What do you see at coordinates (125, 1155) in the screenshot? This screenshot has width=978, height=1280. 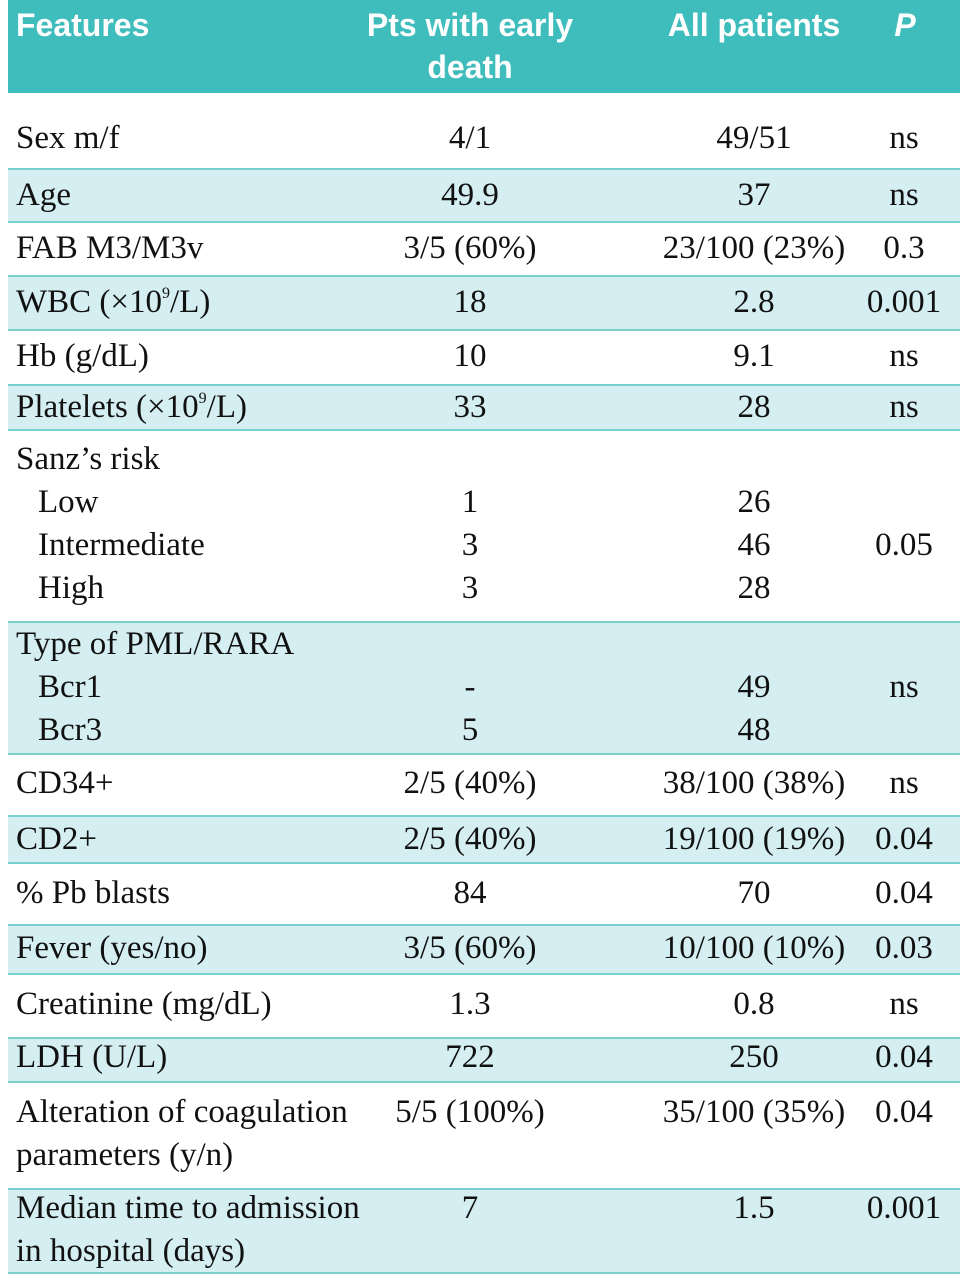 I see `label-line-2: parameters (y/n)` at bounding box center [125, 1155].